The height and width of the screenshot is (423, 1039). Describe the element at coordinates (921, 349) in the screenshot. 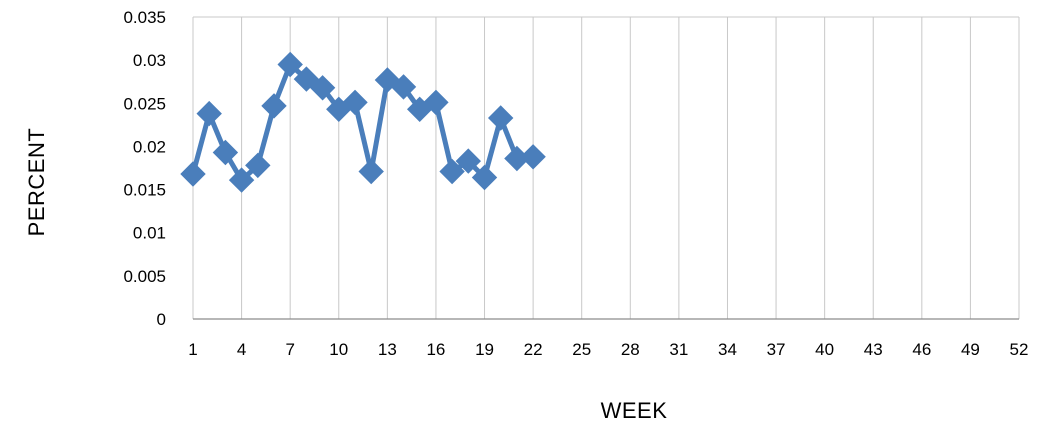

I see `x-tick-label: 46` at that location.